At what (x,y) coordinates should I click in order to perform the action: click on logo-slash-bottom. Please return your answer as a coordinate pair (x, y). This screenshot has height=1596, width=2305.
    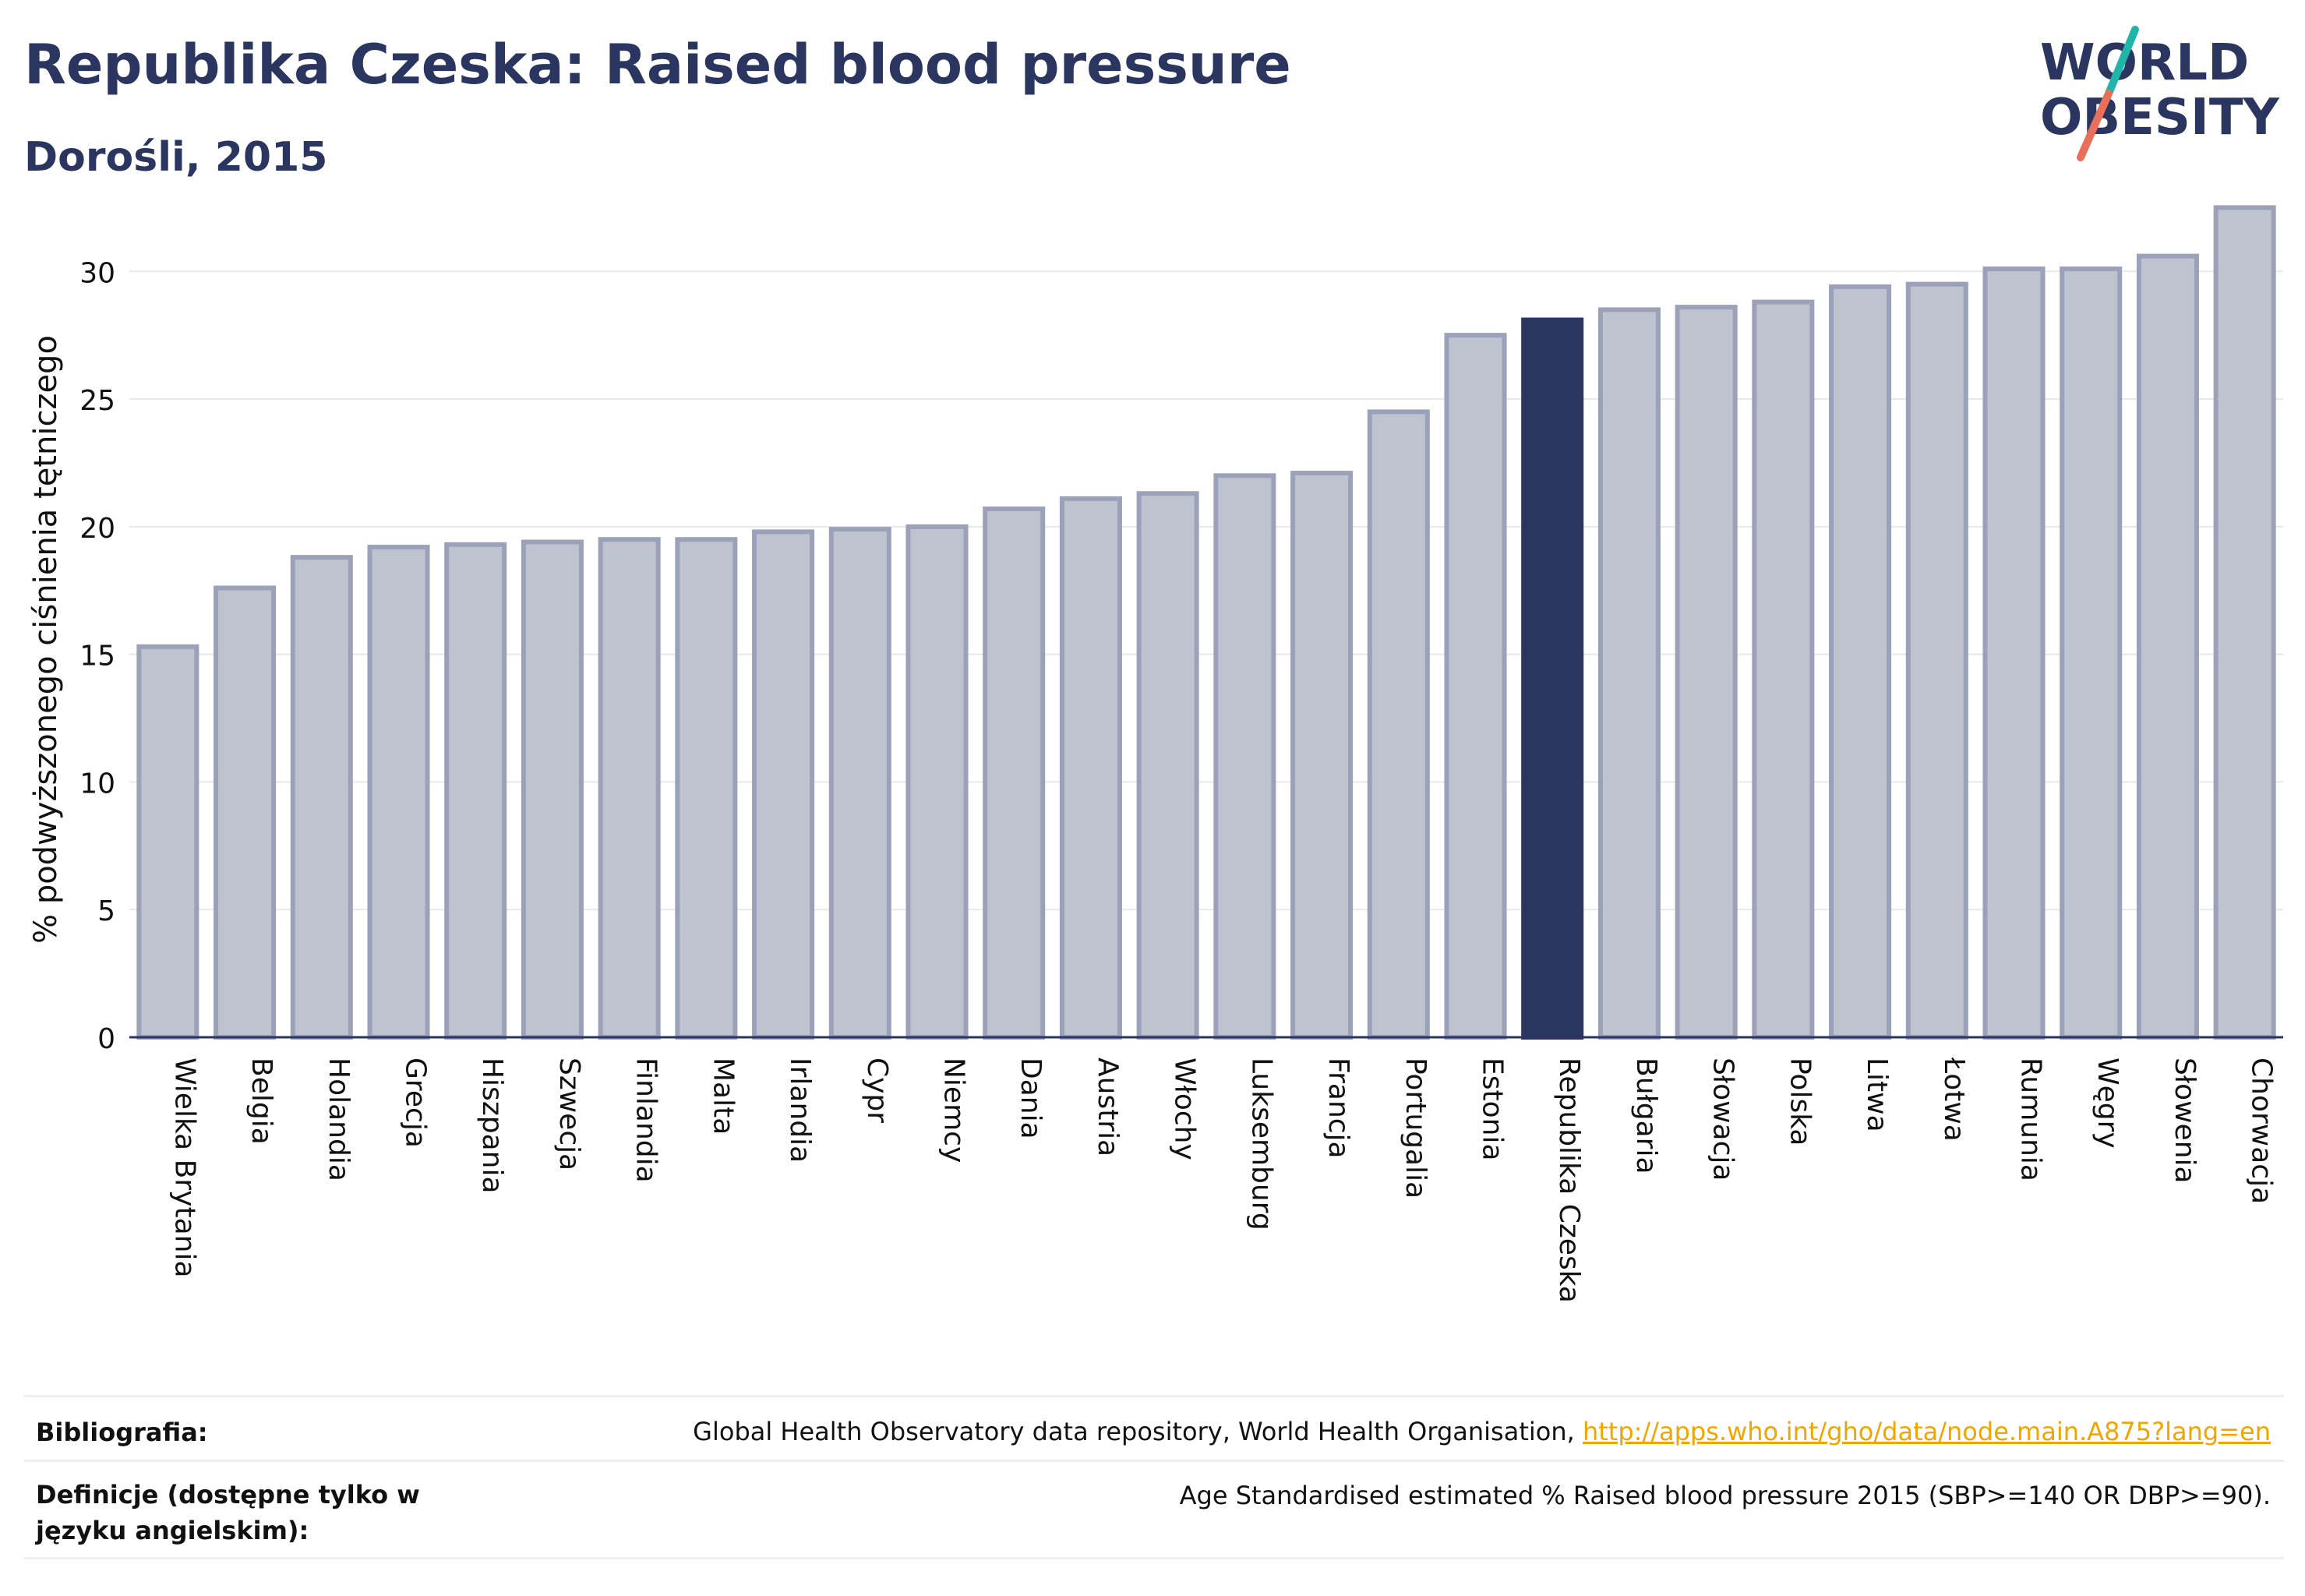
    Looking at the image, I should click on (2095, 125).